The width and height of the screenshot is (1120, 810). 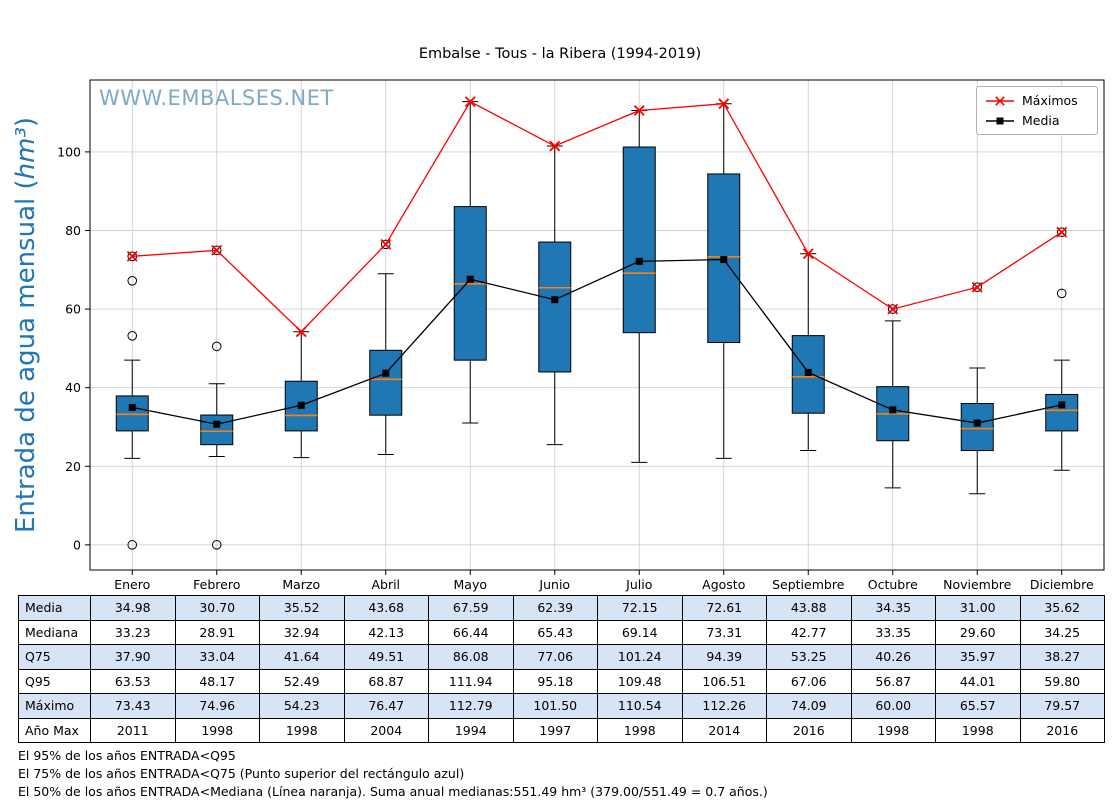 I want to click on x-tick-label: Abril, so click(x=385, y=584).